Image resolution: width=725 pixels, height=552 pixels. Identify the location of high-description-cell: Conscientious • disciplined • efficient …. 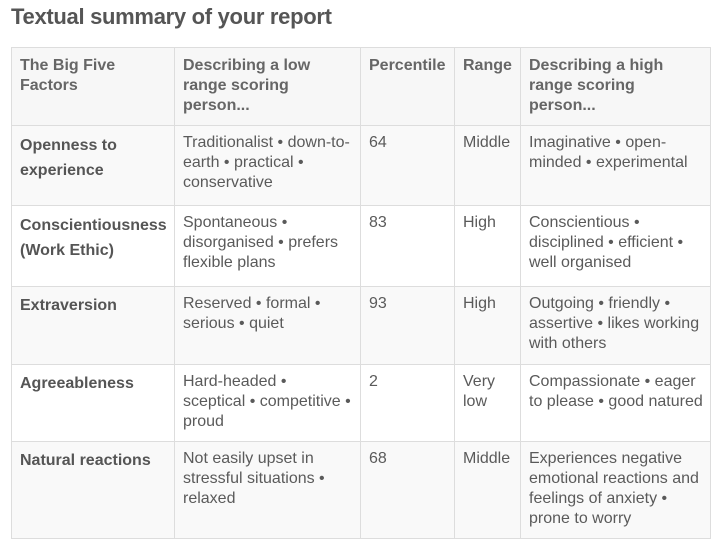
(615, 246).